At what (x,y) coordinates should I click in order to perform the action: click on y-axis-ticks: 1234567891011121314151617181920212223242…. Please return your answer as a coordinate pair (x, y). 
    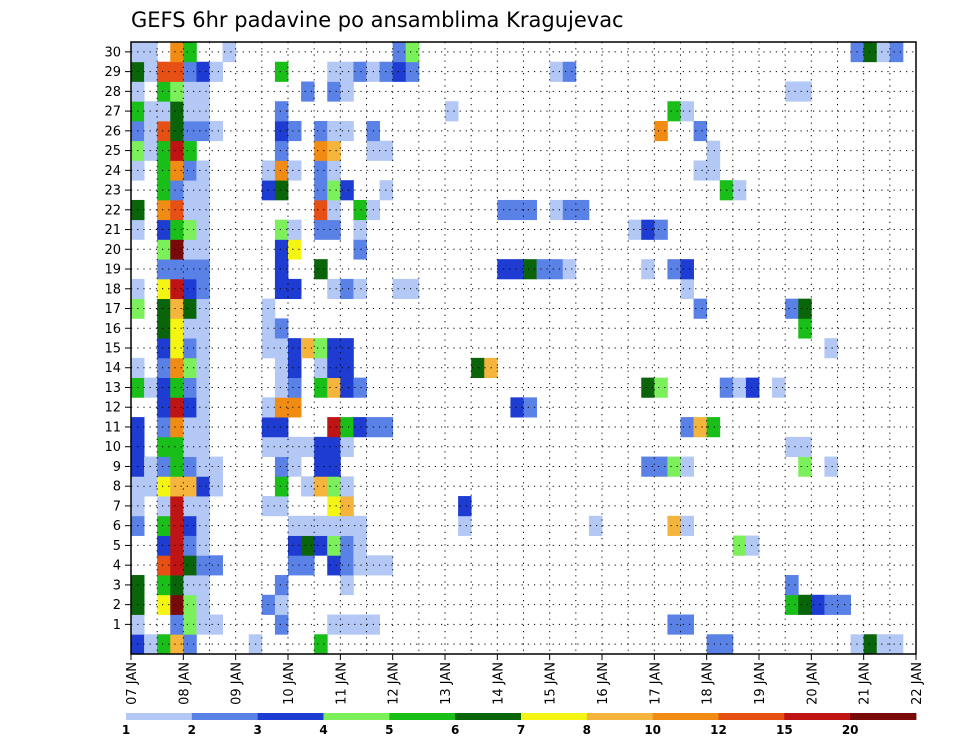
    Looking at the image, I should click on (117, 339).